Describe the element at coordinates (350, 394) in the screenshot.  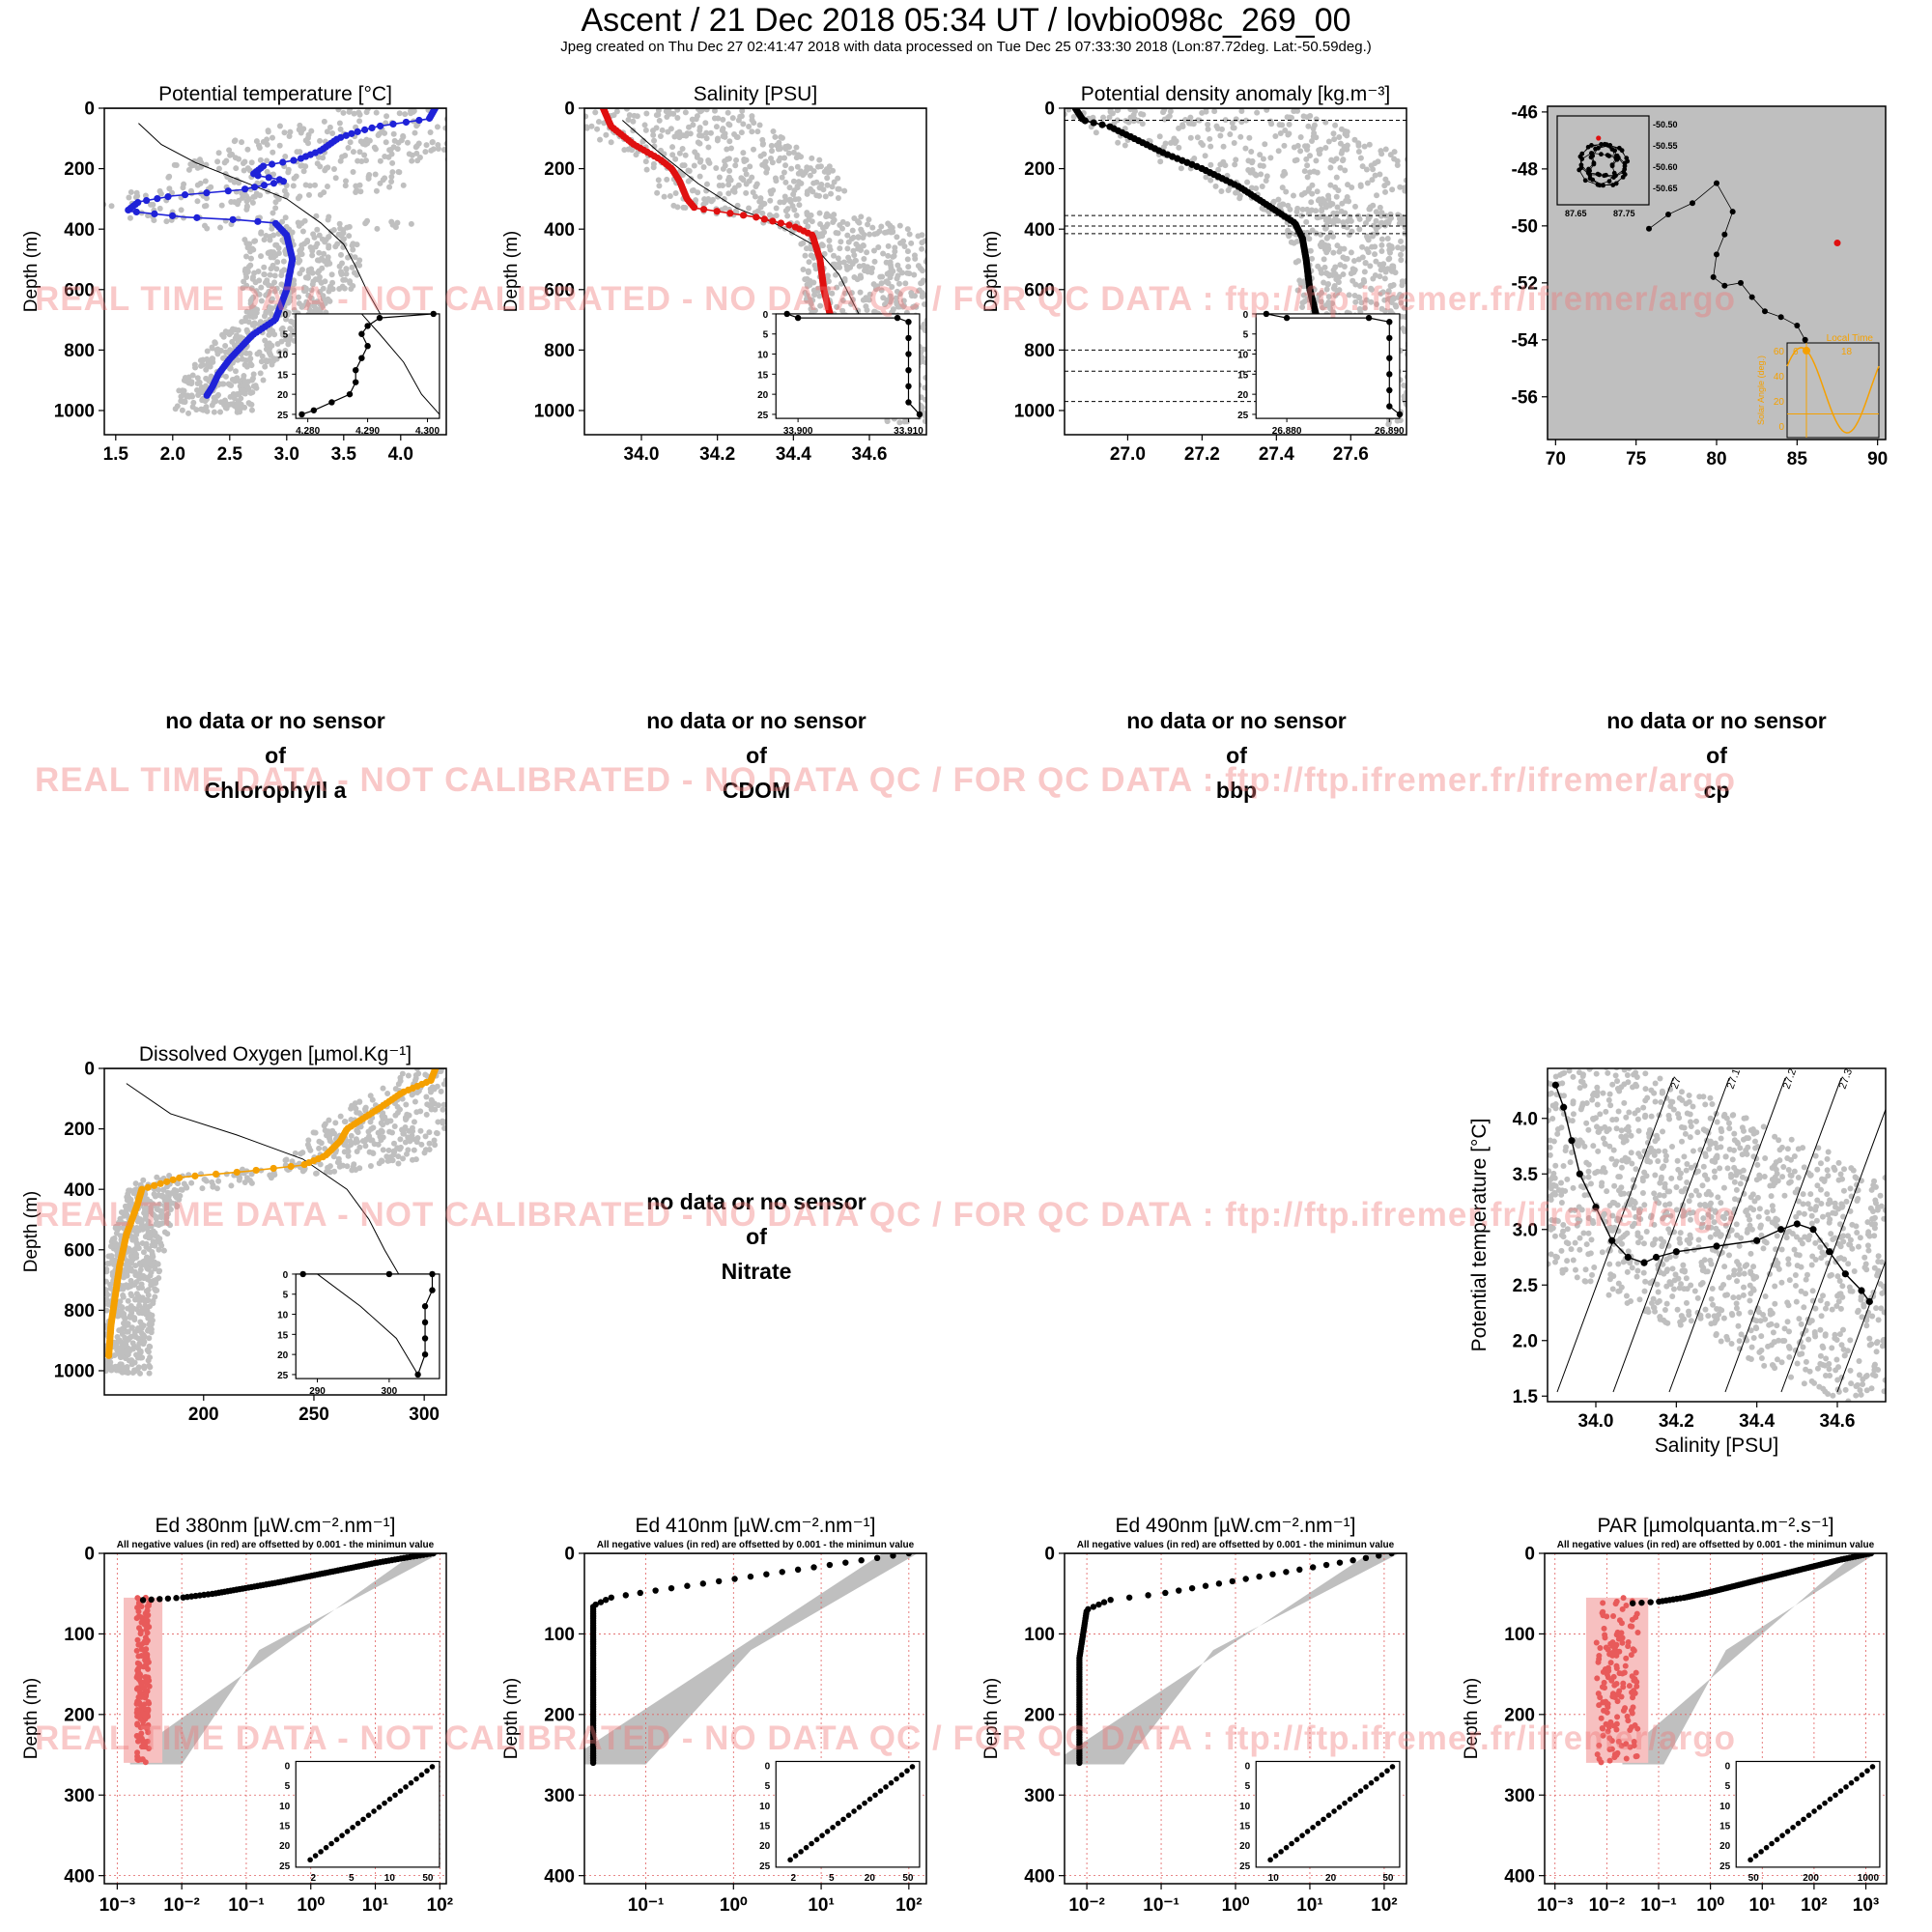
I see `inset-point` at that location.